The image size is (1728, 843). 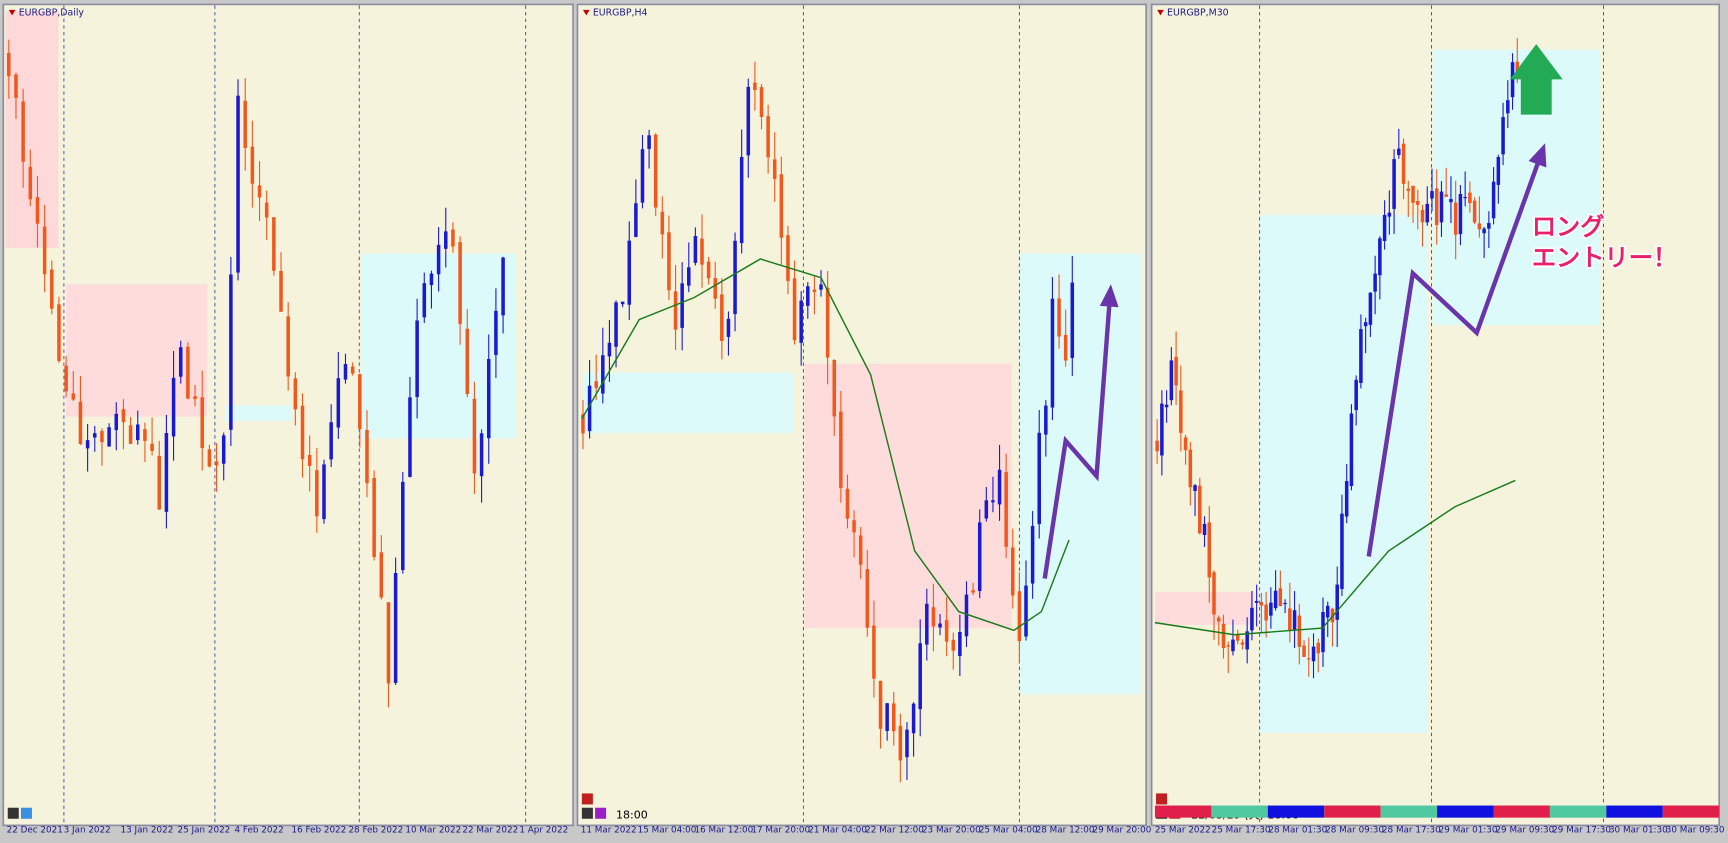 What do you see at coordinates (1411, 830) in the screenshot?
I see `x-tick-label: 28 Mar 17:30` at bounding box center [1411, 830].